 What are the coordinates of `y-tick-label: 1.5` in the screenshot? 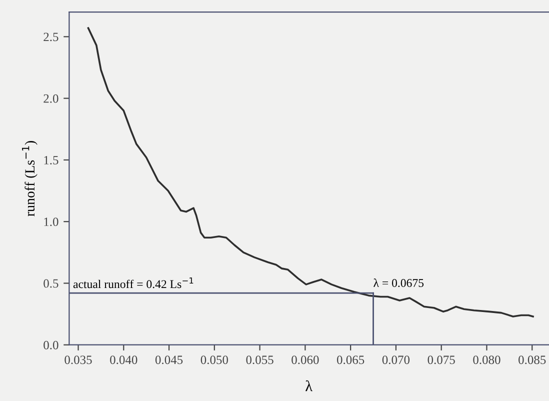 It's located at (51, 160).